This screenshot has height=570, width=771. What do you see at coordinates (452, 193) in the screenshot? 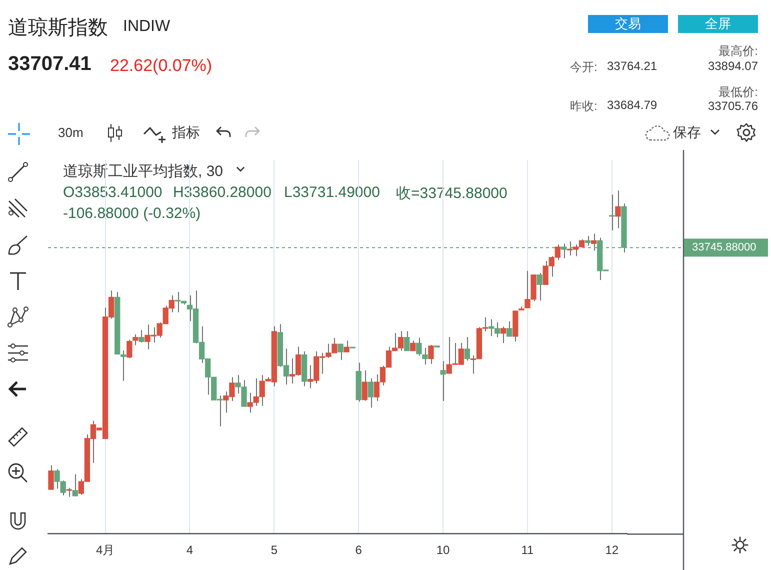
I see `annotation: 收=33745.88000` at bounding box center [452, 193].